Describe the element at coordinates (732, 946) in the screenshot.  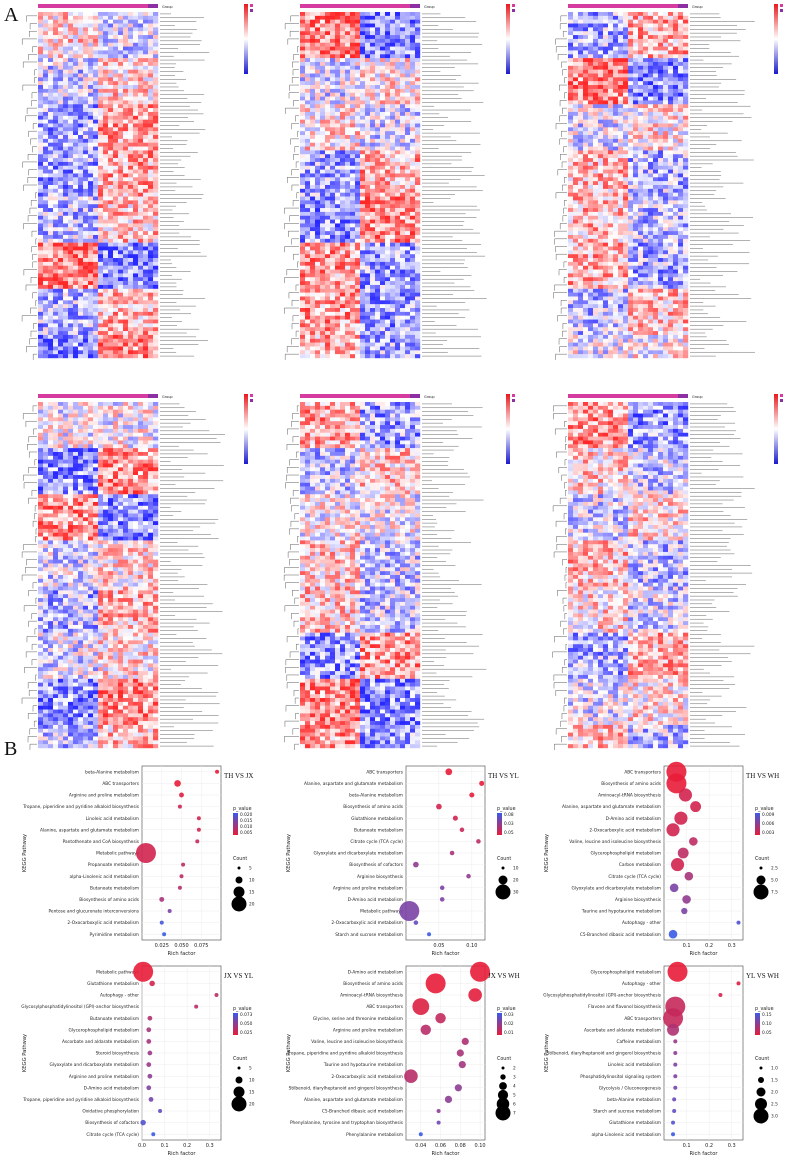
I see `x-tick-label: 0.3` at that location.